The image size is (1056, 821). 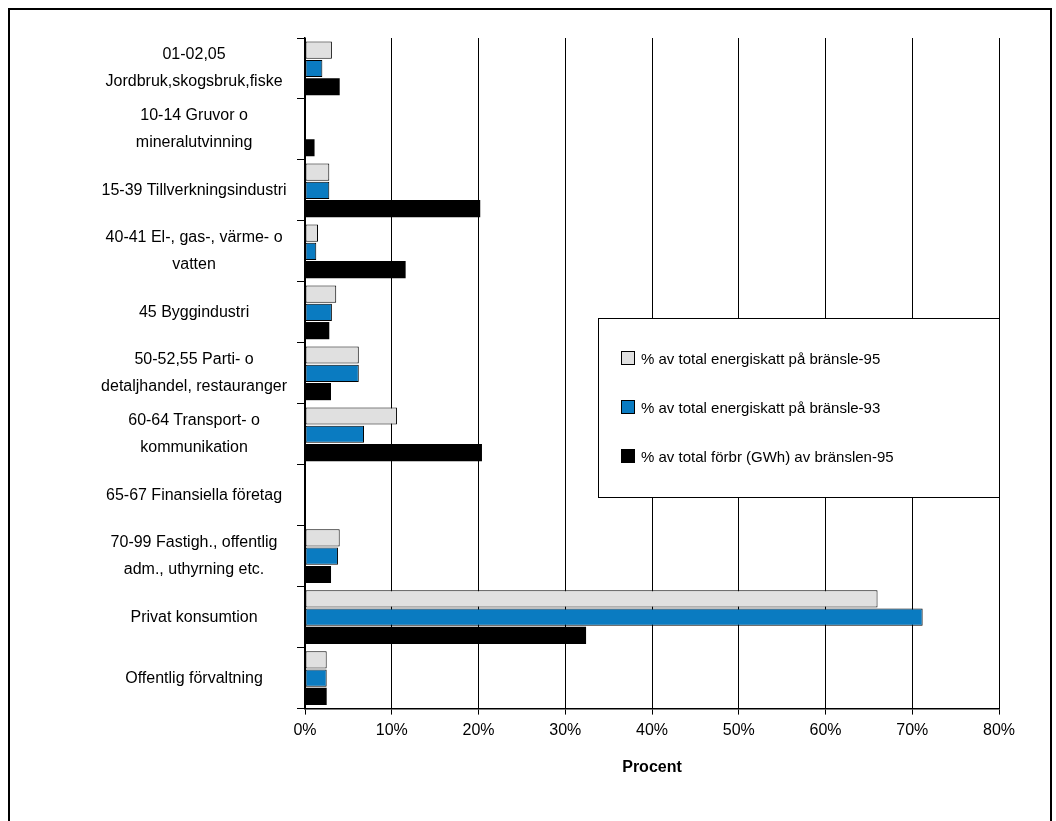 I want to click on x-tick-label: 30%, so click(x=565, y=729).